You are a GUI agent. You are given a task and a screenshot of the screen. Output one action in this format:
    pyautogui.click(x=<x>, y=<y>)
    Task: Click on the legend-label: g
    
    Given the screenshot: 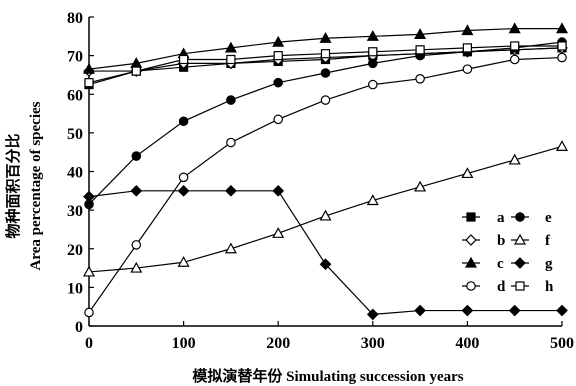 What is the action you would take?
    pyautogui.click(x=549, y=264)
    